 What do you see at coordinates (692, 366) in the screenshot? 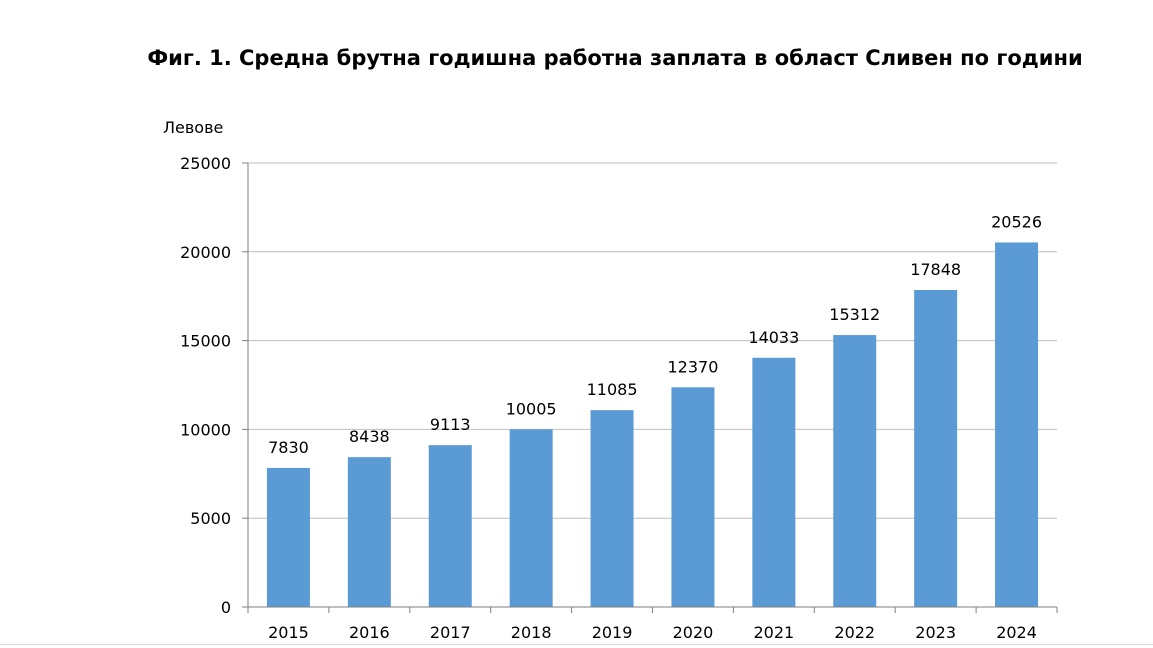
I see `data-label-2020: 12370` at bounding box center [692, 366].